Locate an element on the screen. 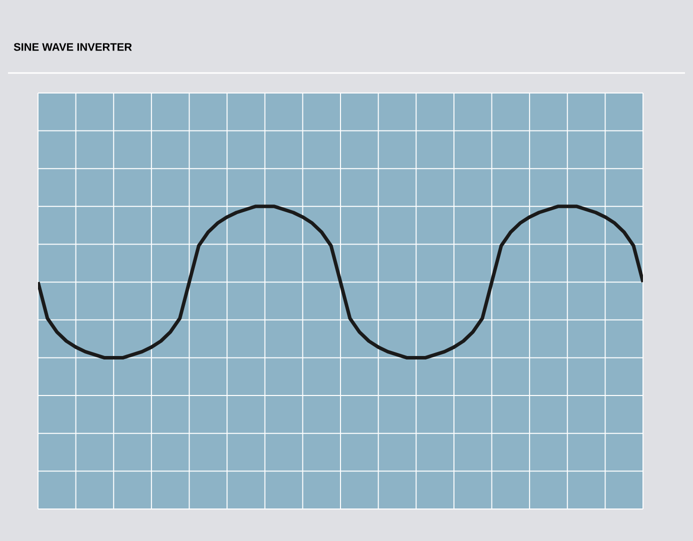 This screenshot has height=541, width=693. chart-title: SINE WAVE INVERTER is located at coordinates (73, 47).